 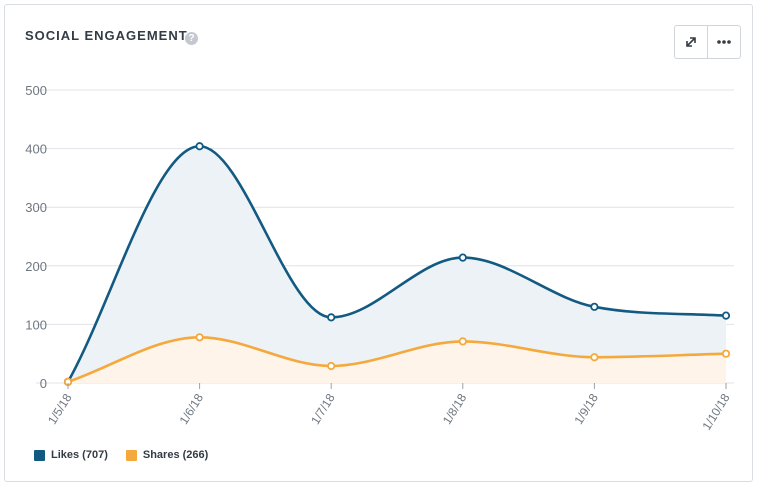 I want to click on expand-button, so click(x=691, y=42).